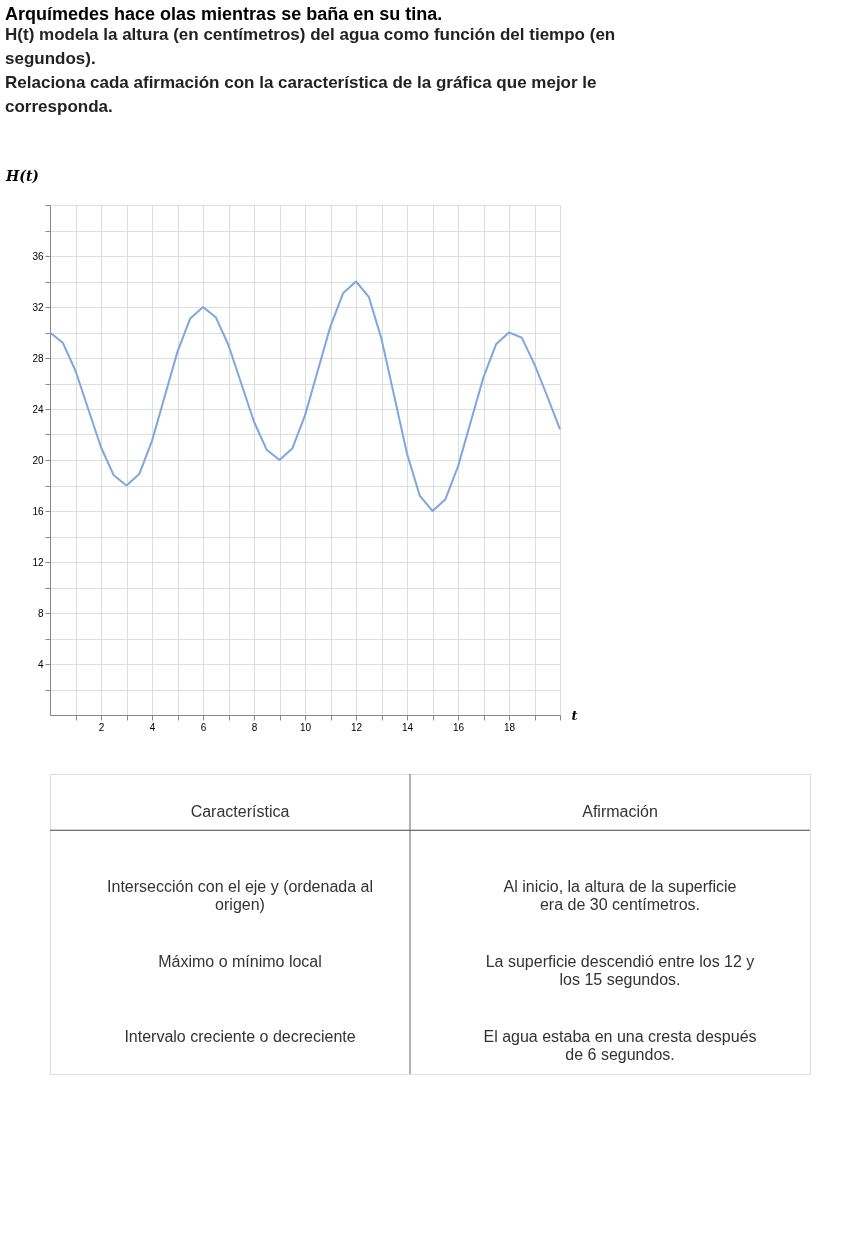  What do you see at coordinates (620, 811) in the screenshot?
I see `text: Afirmación` at bounding box center [620, 811].